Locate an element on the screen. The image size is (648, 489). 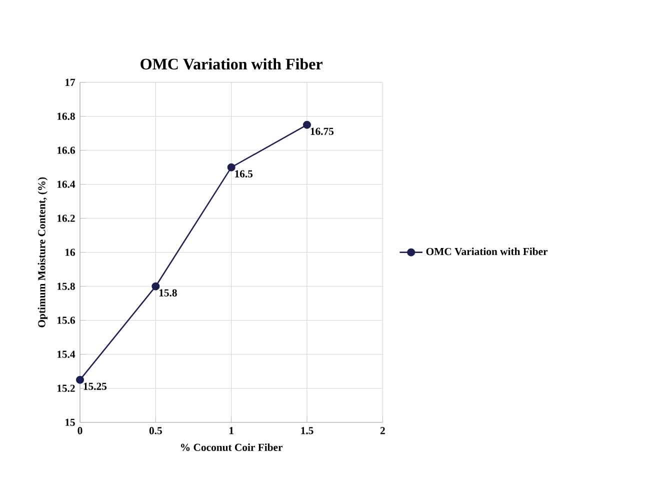
y-tick-label: 16.4 is located at coordinates (66, 184).